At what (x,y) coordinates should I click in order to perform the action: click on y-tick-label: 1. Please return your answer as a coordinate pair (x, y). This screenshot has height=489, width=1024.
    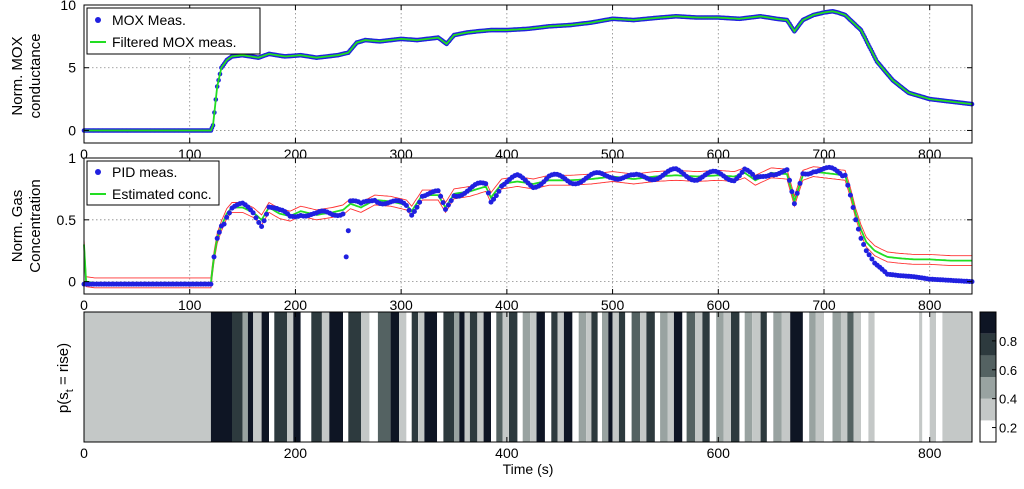
    Looking at the image, I should click on (72, 158).